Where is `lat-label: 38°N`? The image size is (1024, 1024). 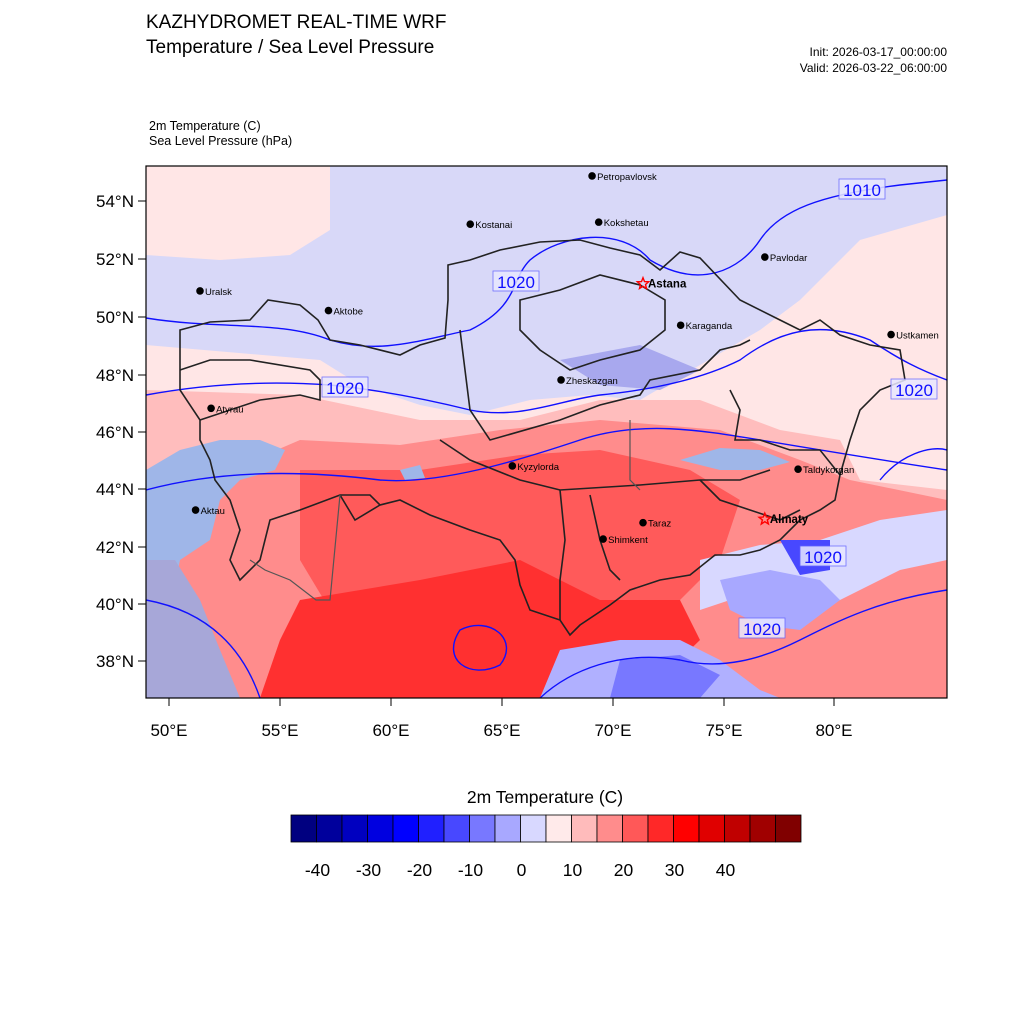 lat-label: 38°N is located at coordinates (115, 661).